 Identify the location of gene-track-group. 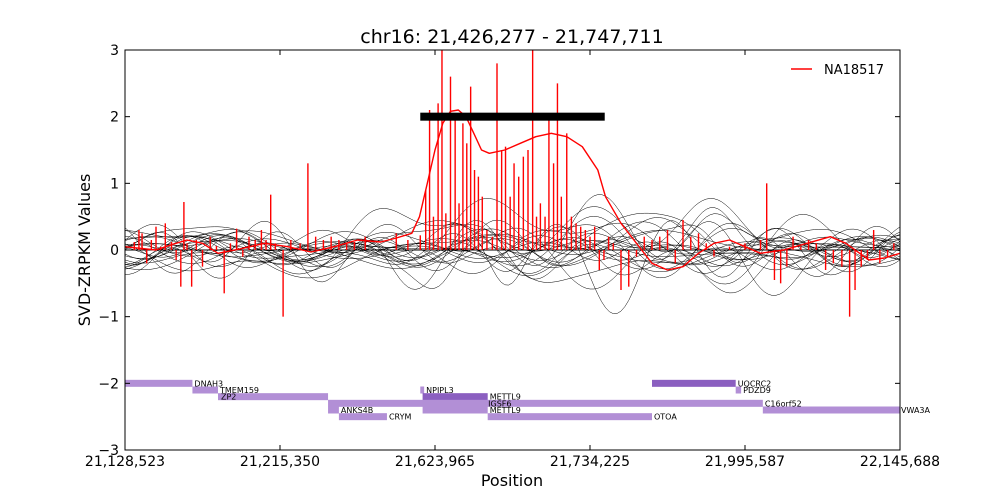
(512, 400).